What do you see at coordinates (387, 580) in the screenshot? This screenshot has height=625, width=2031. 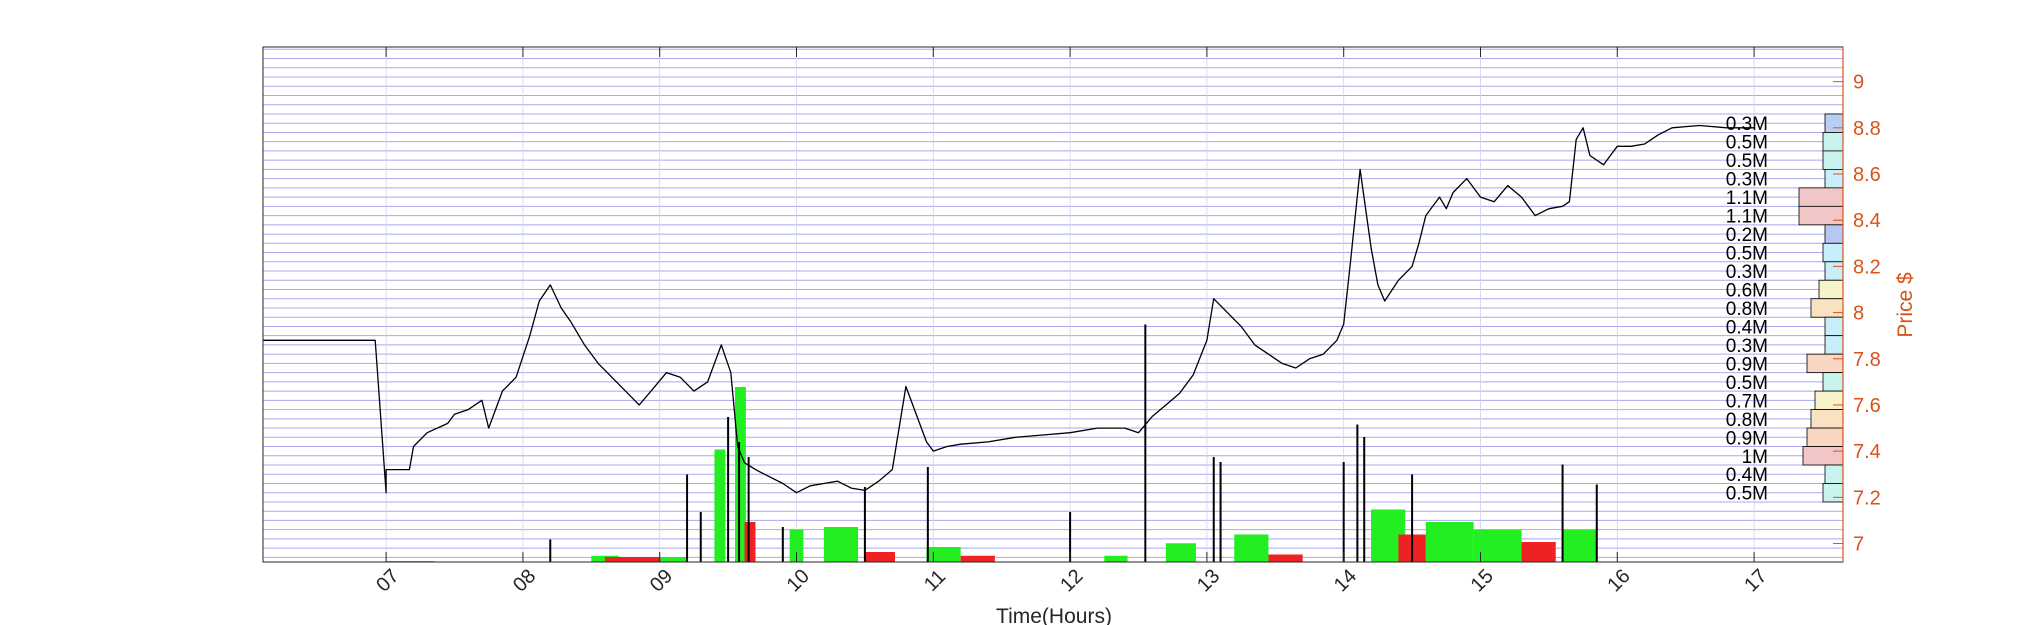 I see `x-tick-label: 07` at bounding box center [387, 580].